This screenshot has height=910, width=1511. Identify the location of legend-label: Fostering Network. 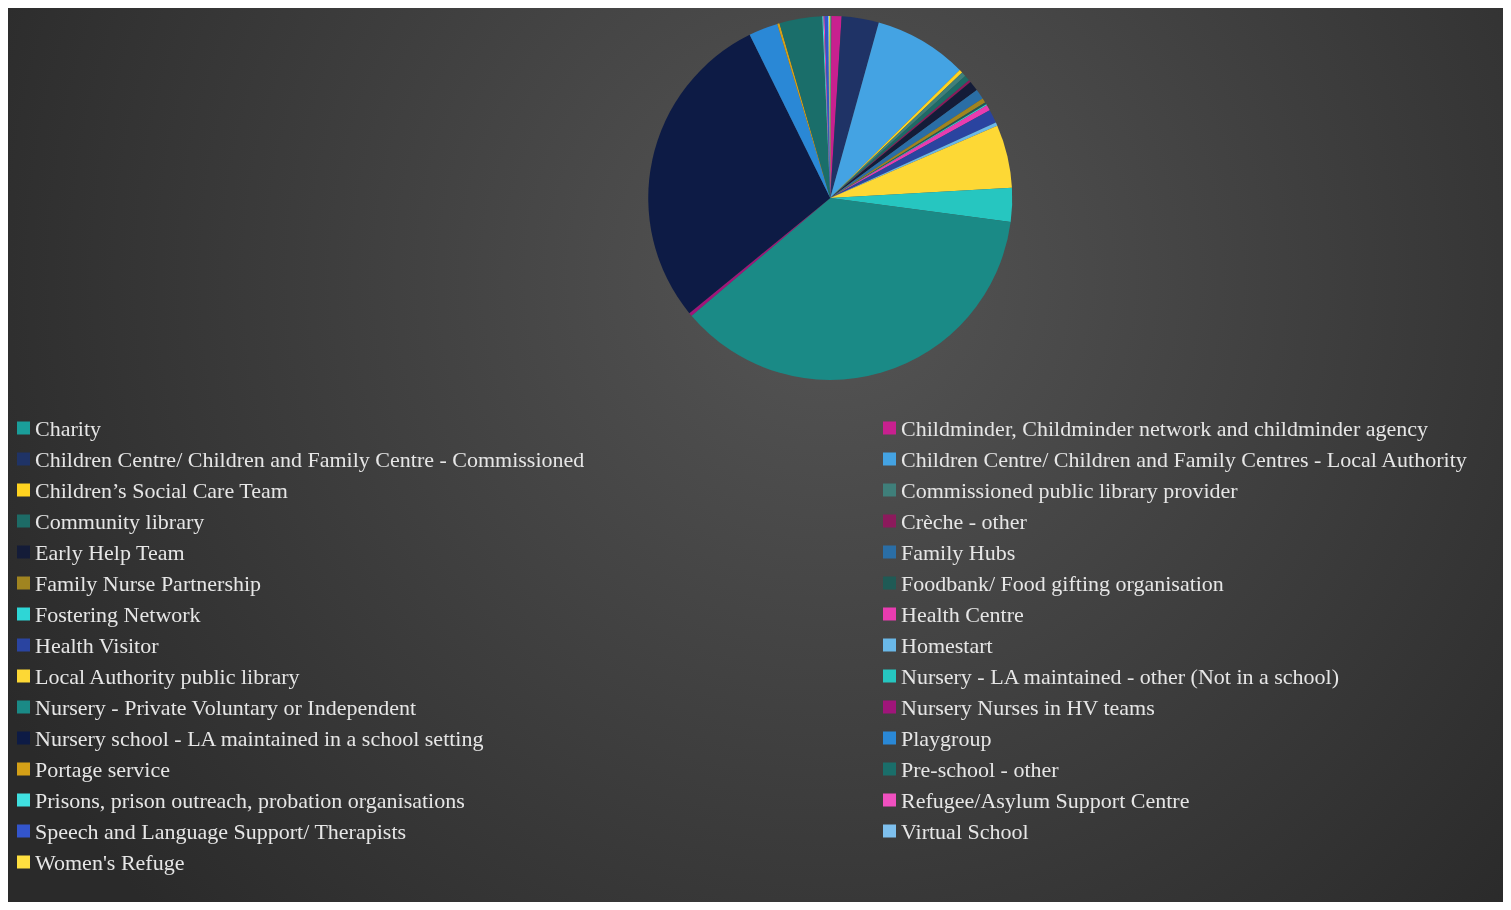
(118, 614).